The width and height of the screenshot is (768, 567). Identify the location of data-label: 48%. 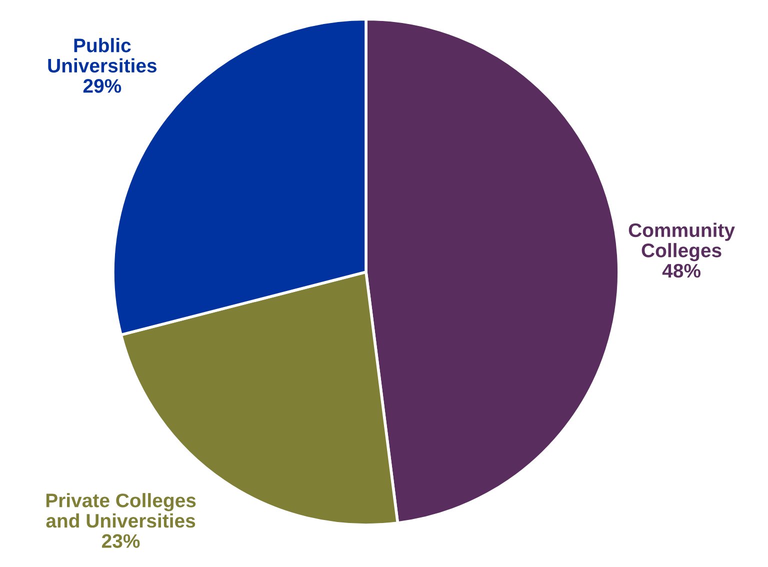
(681, 271).